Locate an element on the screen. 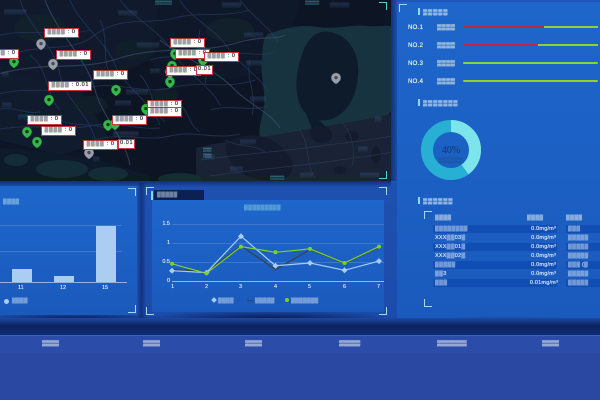  svg-text: 40% is located at coordinates (451, 150).